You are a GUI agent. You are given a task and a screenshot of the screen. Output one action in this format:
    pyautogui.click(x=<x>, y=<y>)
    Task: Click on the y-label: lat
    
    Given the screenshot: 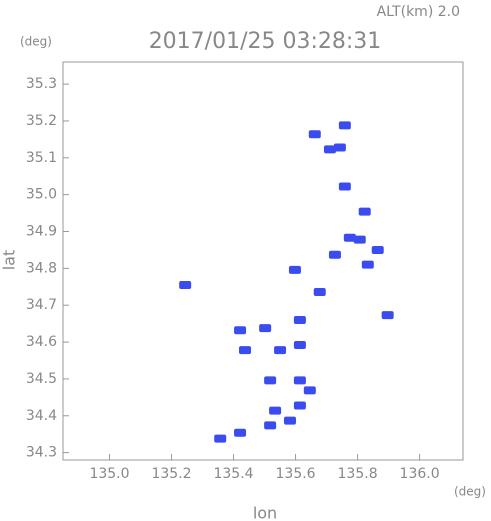 What is the action you would take?
    pyautogui.click(x=9, y=260)
    